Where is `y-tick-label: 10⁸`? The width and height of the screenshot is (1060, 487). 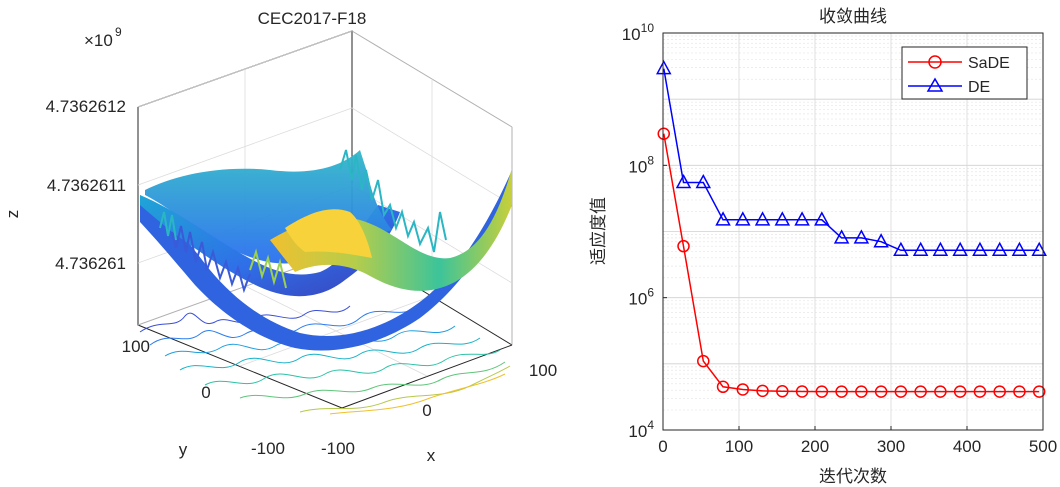 y-tick-label: 10⁸ is located at coordinates (641, 164).